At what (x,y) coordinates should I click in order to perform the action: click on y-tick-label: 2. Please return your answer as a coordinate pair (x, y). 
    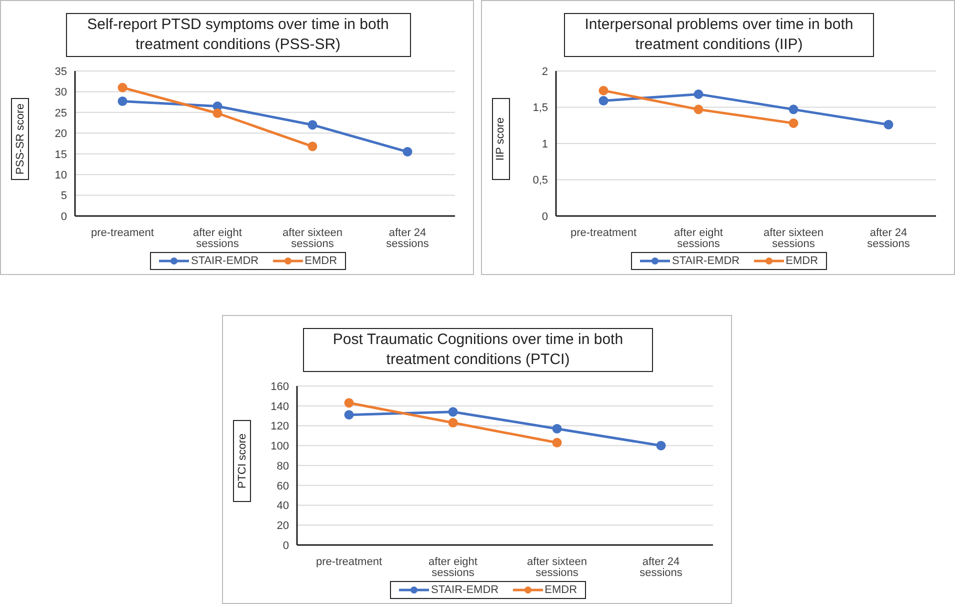
    Looking at the image, I should click on (545, 72).